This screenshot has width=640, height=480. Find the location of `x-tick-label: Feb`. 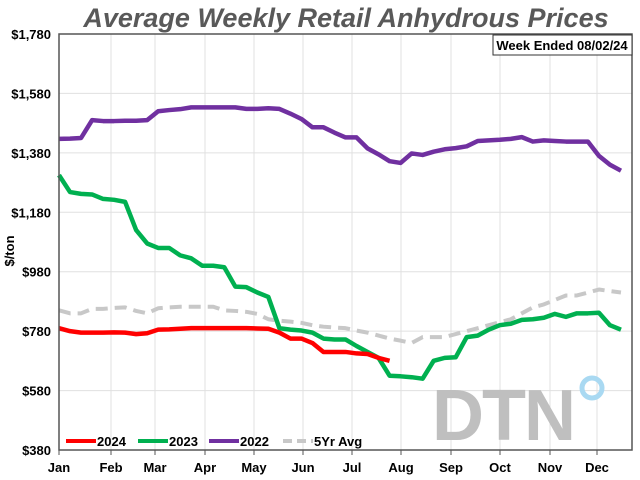

x-tick-label: Feb is located at coordinates (110, 467).